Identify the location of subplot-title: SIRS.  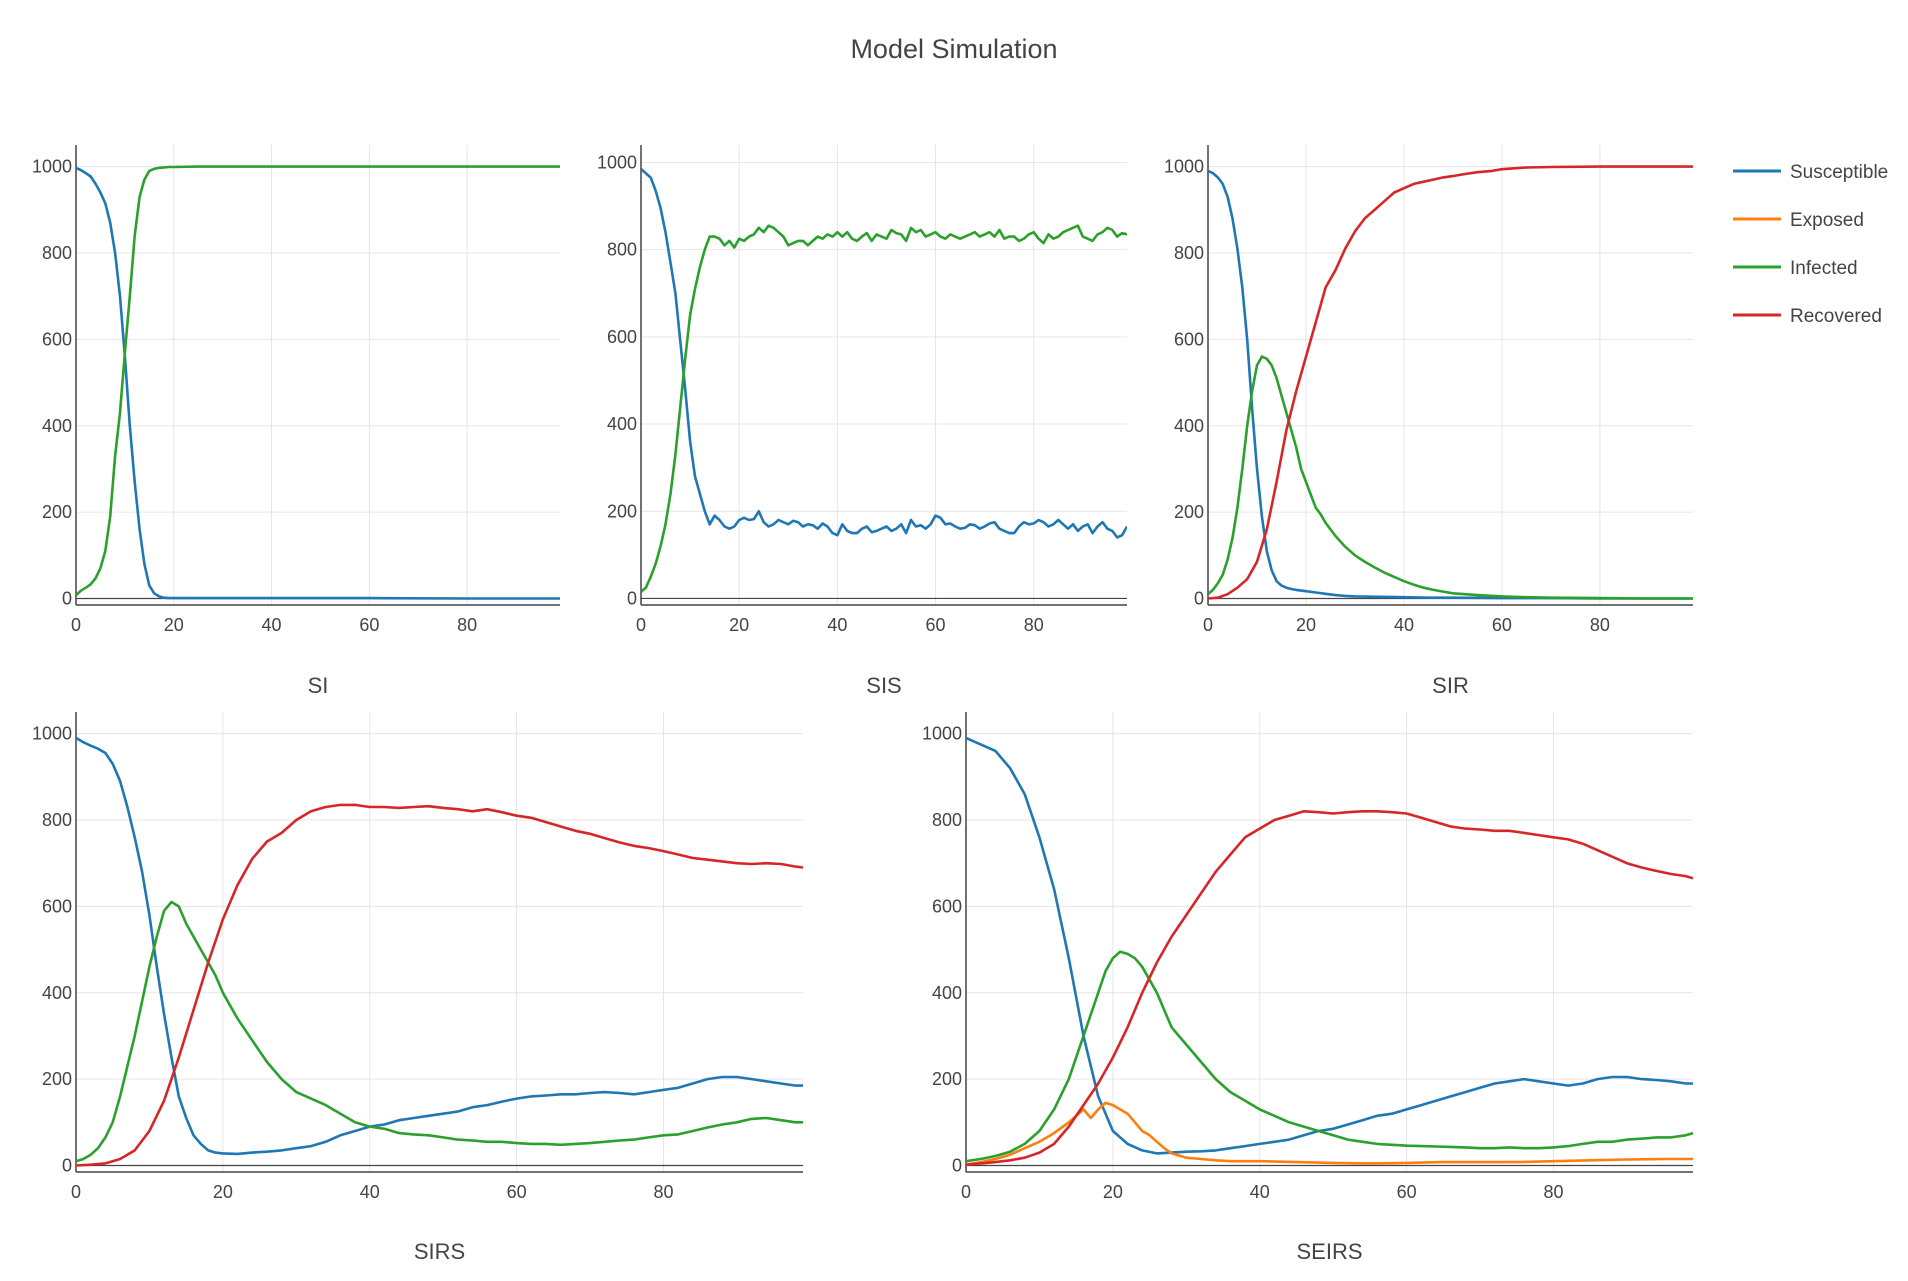
(439, 1251).